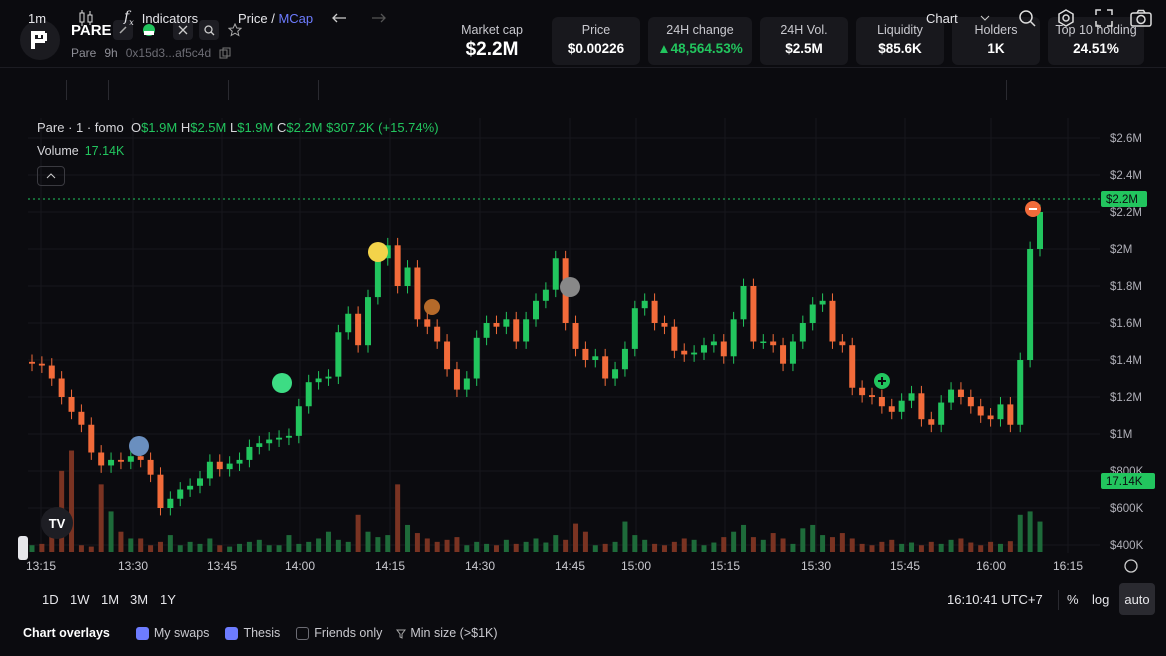 This screenshot has height=656, width=1166. What do you see at coordinates (252, 633) in the screenshot?
I see `overlay-thesis: Thesis` at bounding box center [252, 633].